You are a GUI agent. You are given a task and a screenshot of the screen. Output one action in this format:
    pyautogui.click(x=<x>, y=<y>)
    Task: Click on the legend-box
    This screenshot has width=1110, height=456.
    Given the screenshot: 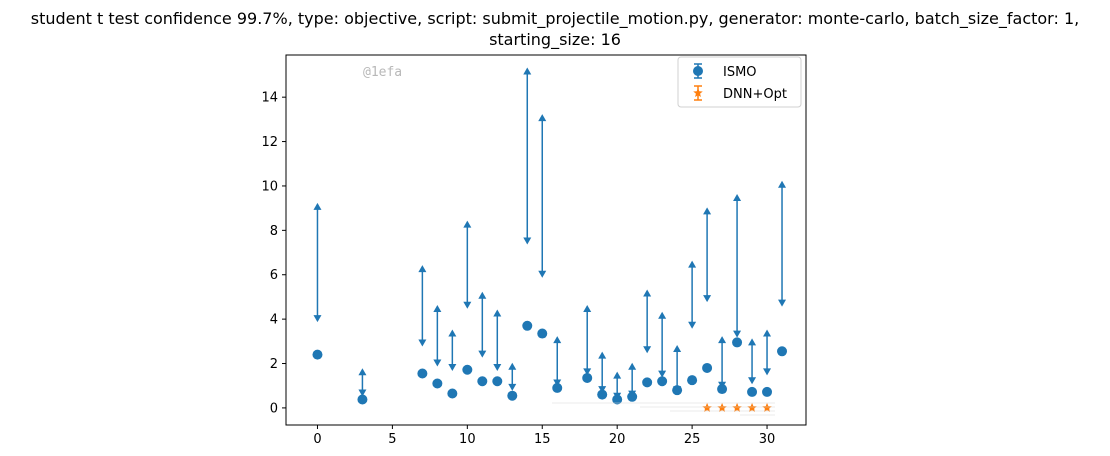 What is the action you would take?
    pyautogui.click(x=739, y=82)
    